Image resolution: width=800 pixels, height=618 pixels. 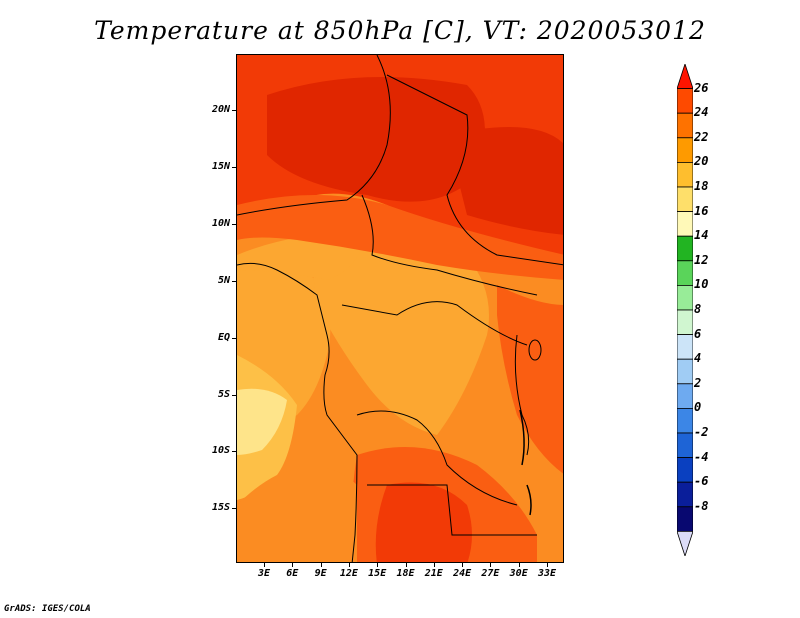 What do you see at coordinates (698, 382) in the screenshot?
I see `colorbar-label: 2` at bounding box center [698, 382].